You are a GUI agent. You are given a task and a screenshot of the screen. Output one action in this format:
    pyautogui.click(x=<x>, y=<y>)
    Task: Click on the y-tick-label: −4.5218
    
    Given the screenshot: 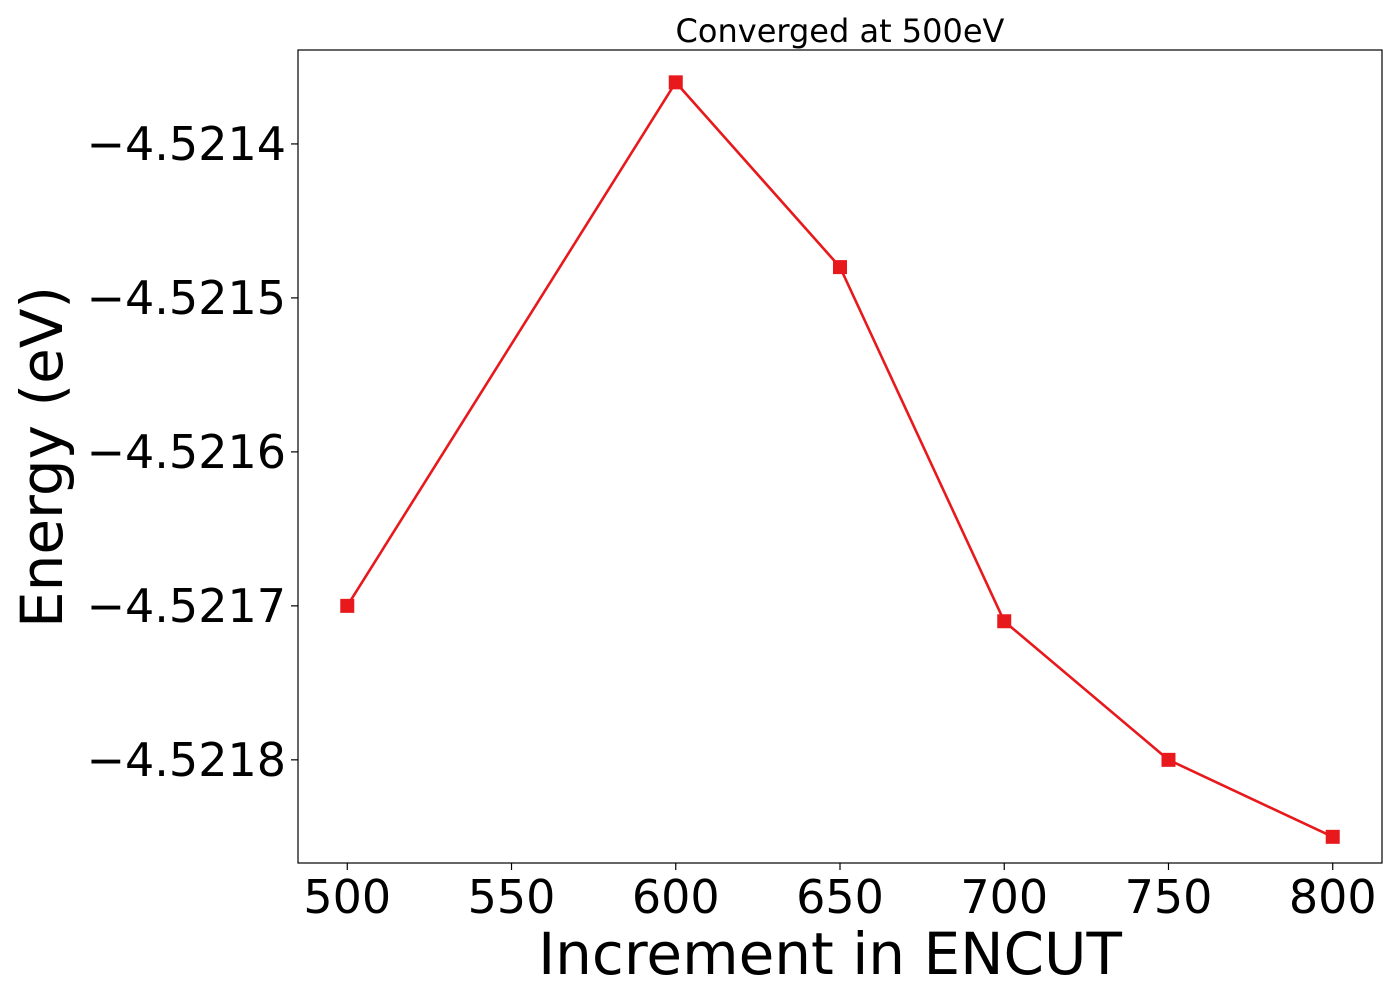 What is the action you would take?
    pyautogui.click(x=187, y=760)
    